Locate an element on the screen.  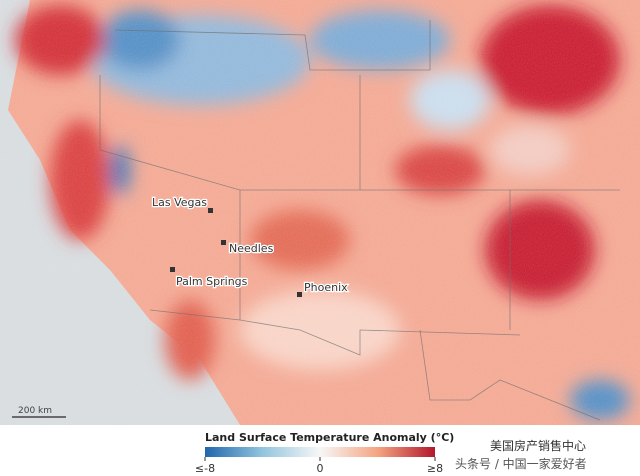
legend-tick-label: ≤-8 is located at coordinates (205, 468).